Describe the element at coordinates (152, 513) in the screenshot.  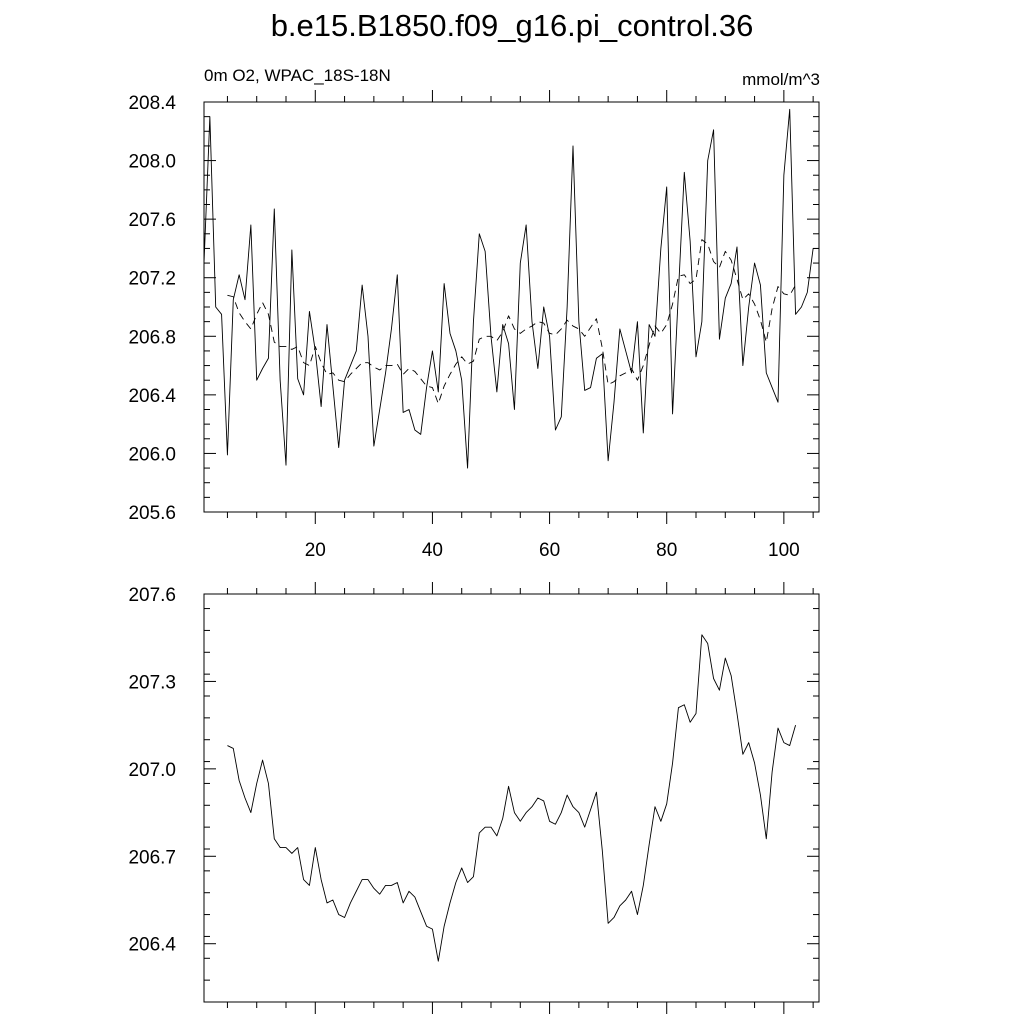
I see `y-tick-label: 205.6` at that location.